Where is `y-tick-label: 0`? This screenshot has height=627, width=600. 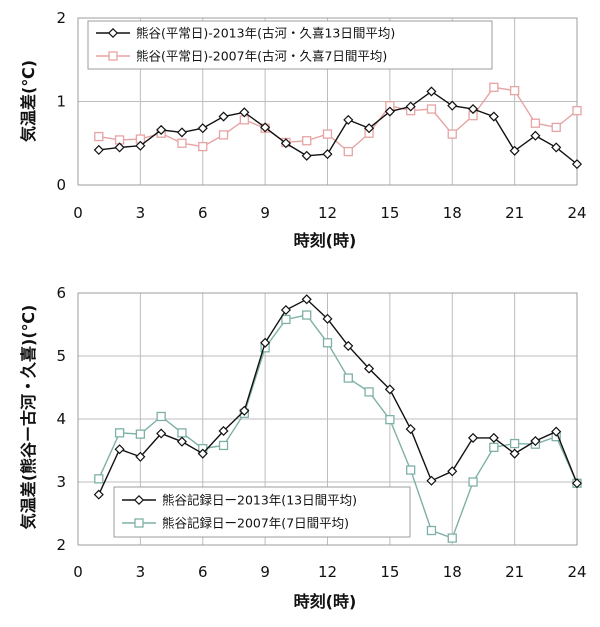 y-tick-label: 0 is located at coordinates (61, 185).